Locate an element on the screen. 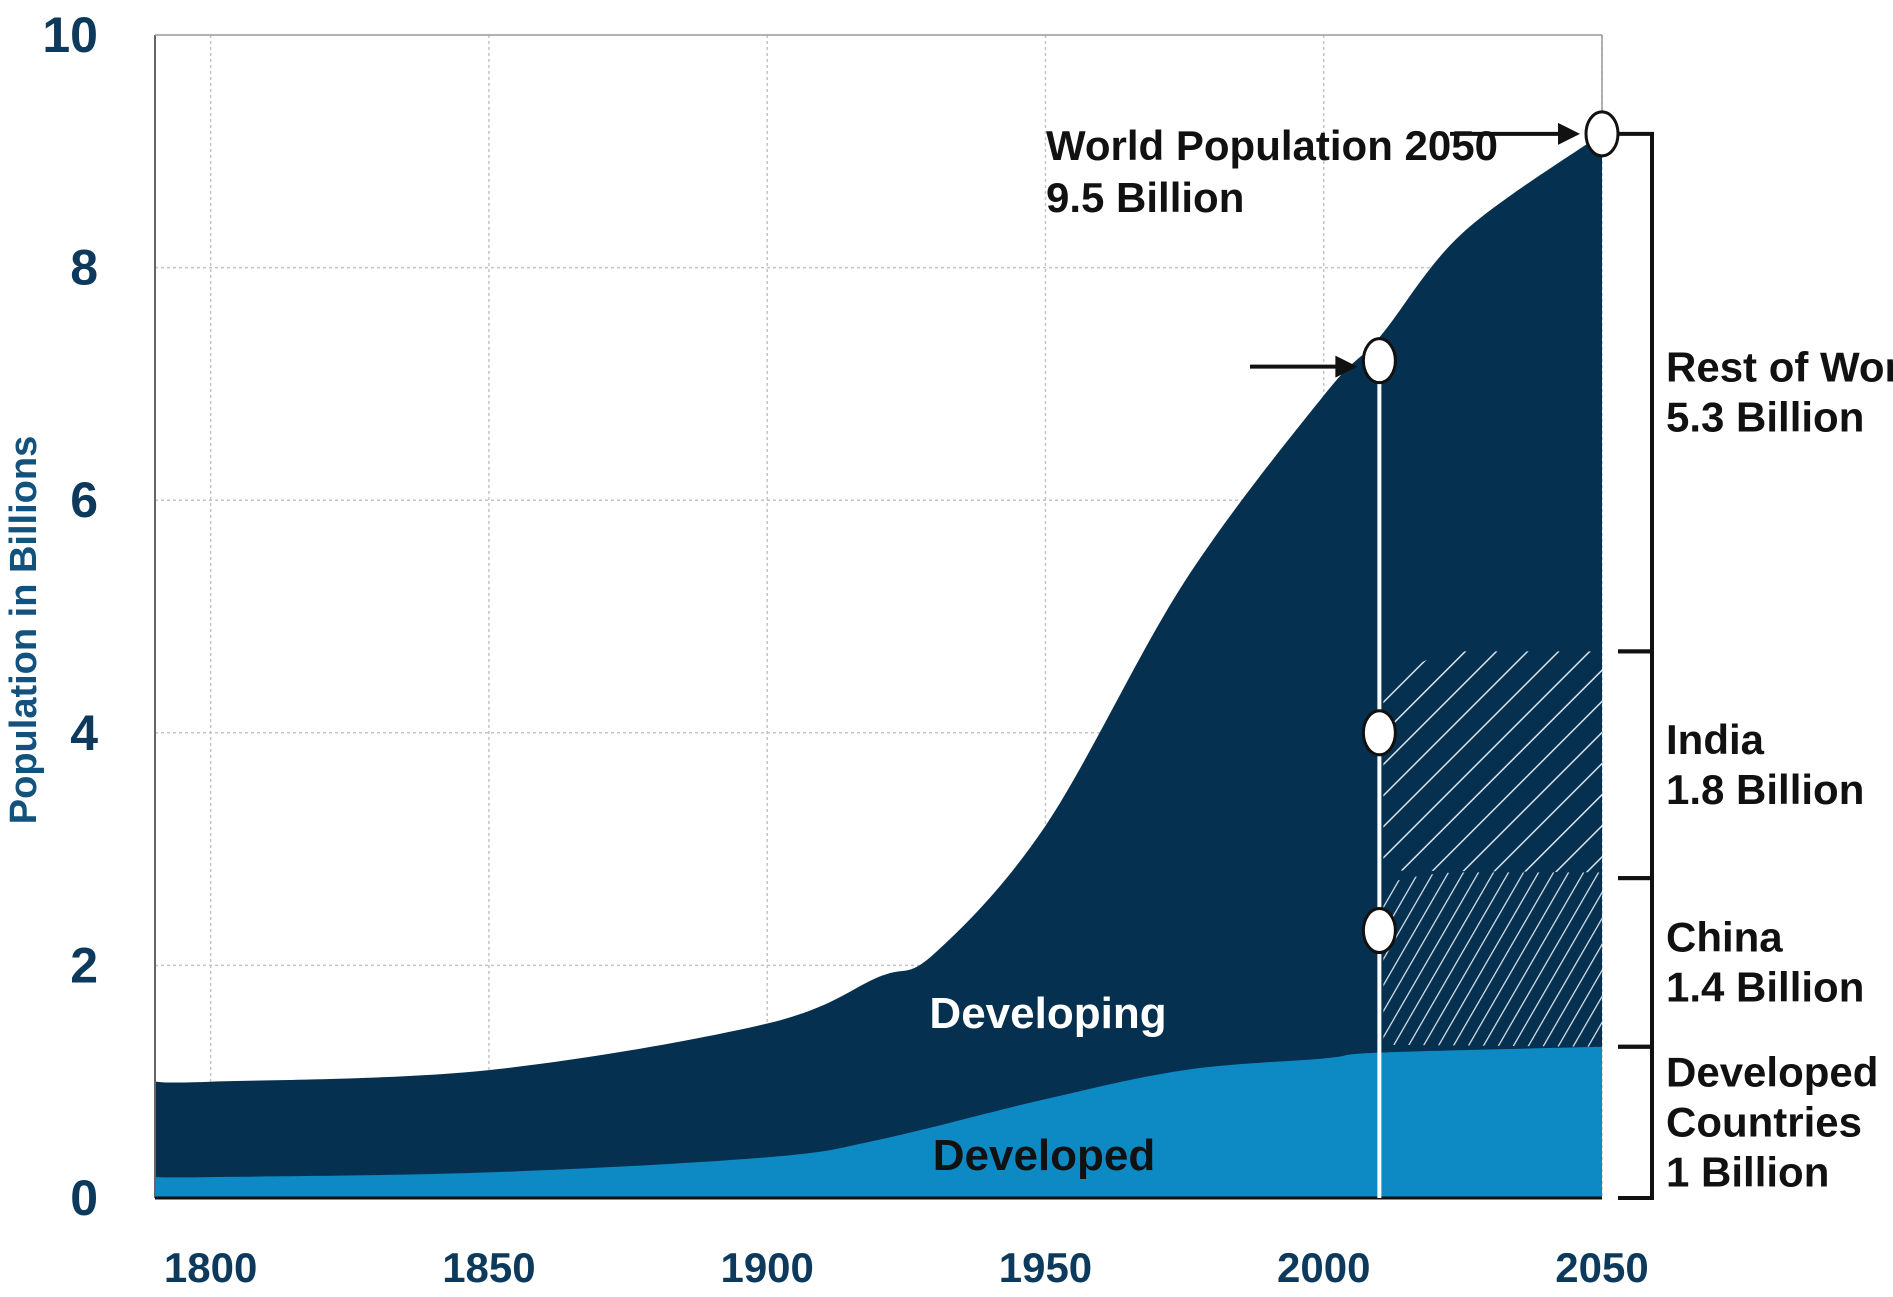  y-tick-label-8: 8 is located at coordinates (84, 268).